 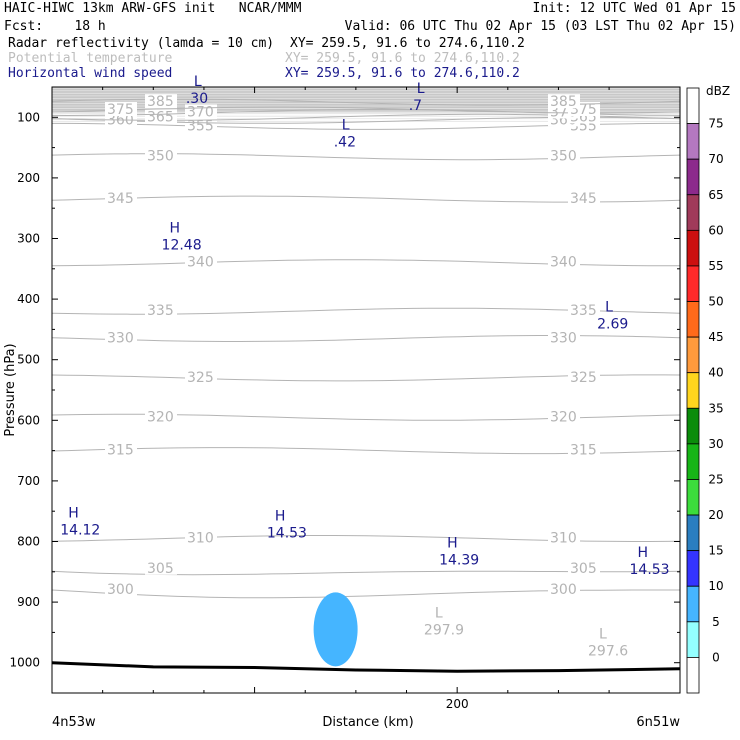 I want to click on y-axis-label: Pressure (hPa), so click(x=10, y=389).